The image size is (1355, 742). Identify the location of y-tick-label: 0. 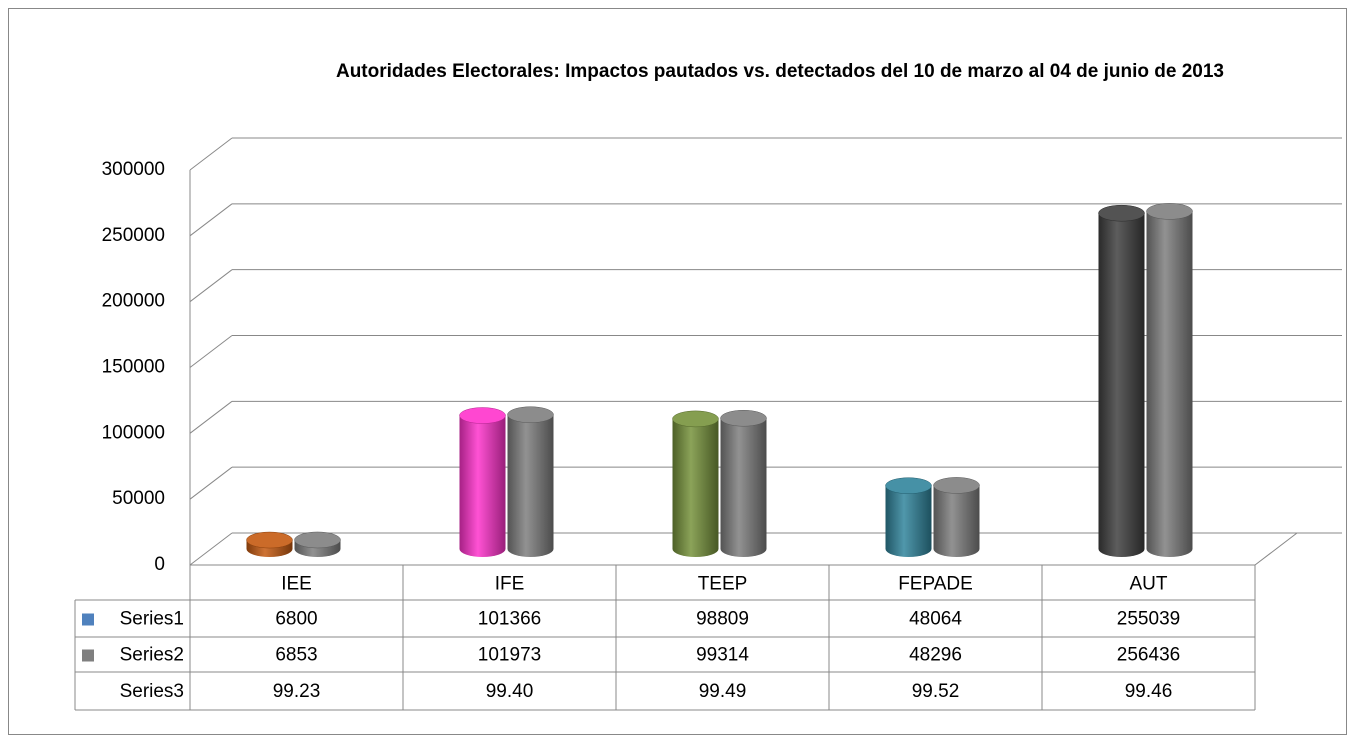
(159, 564).